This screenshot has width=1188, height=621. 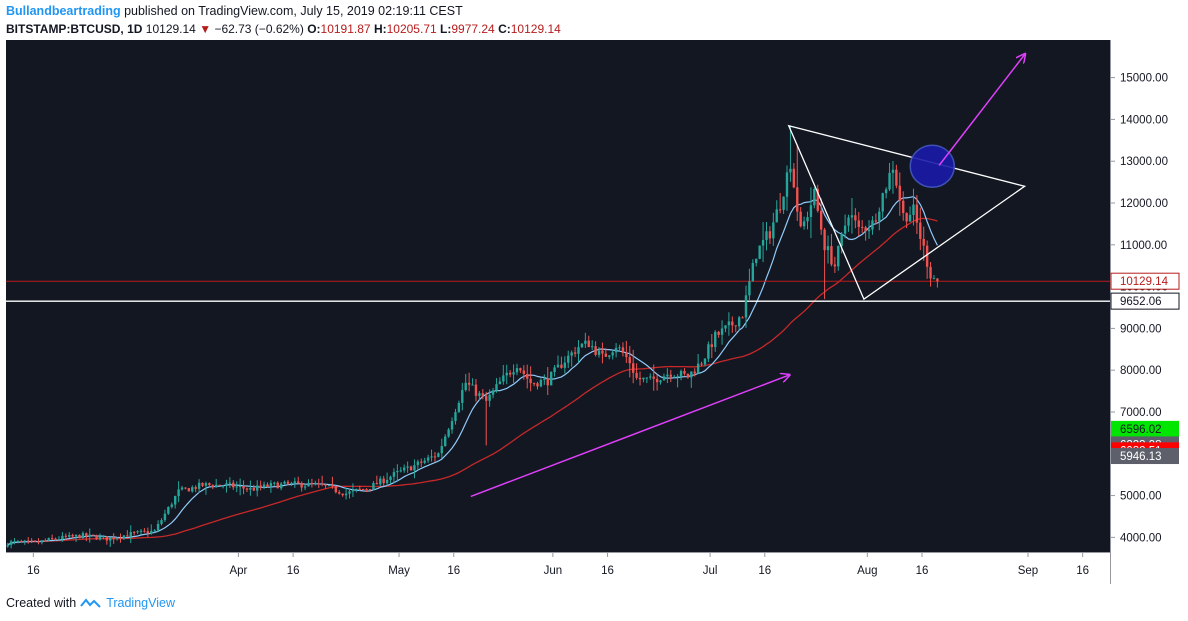 What do you see at coordinates (1145, 281) in the screenshot?
I see `price-label-box` at bounding box center [1145, 281].